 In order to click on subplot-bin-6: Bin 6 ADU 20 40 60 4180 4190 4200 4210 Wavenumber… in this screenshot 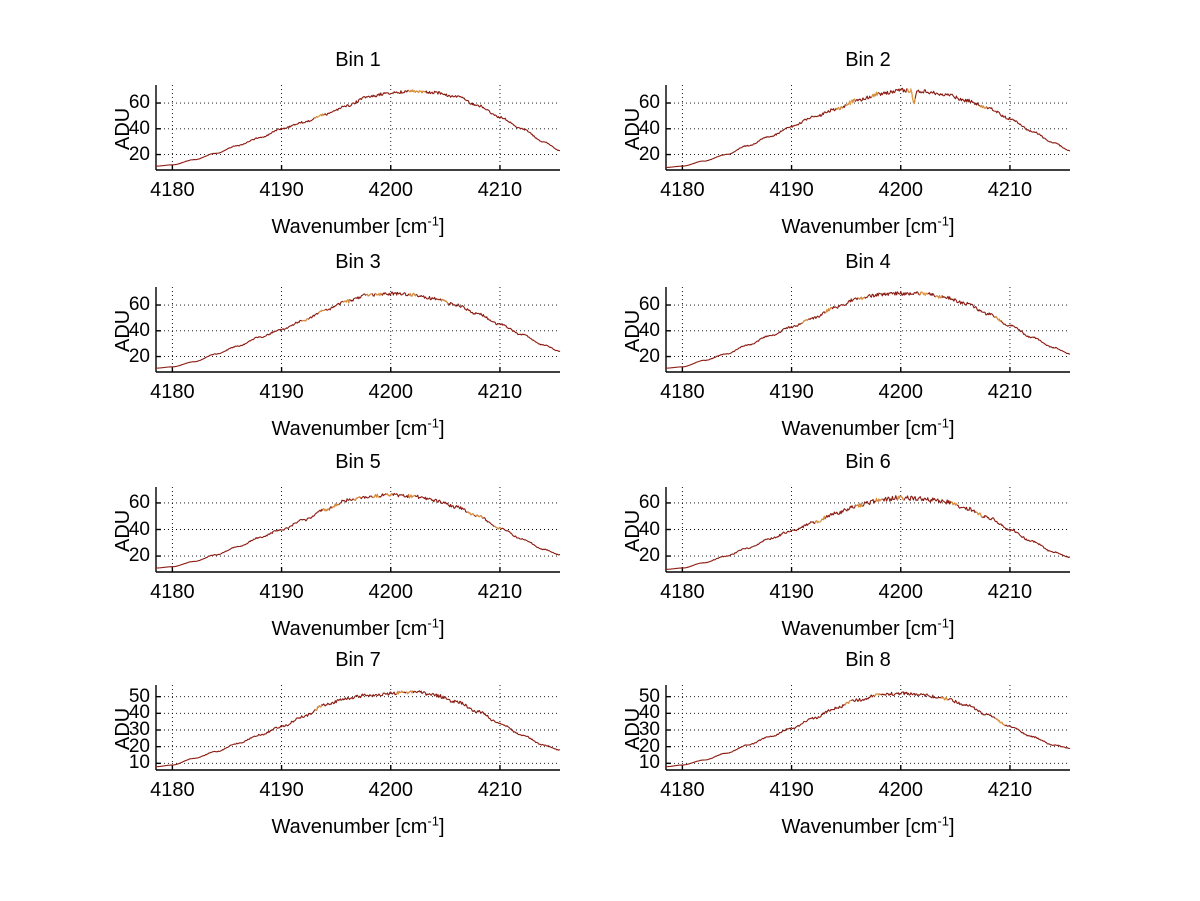, I will do `click(855, 550)`.